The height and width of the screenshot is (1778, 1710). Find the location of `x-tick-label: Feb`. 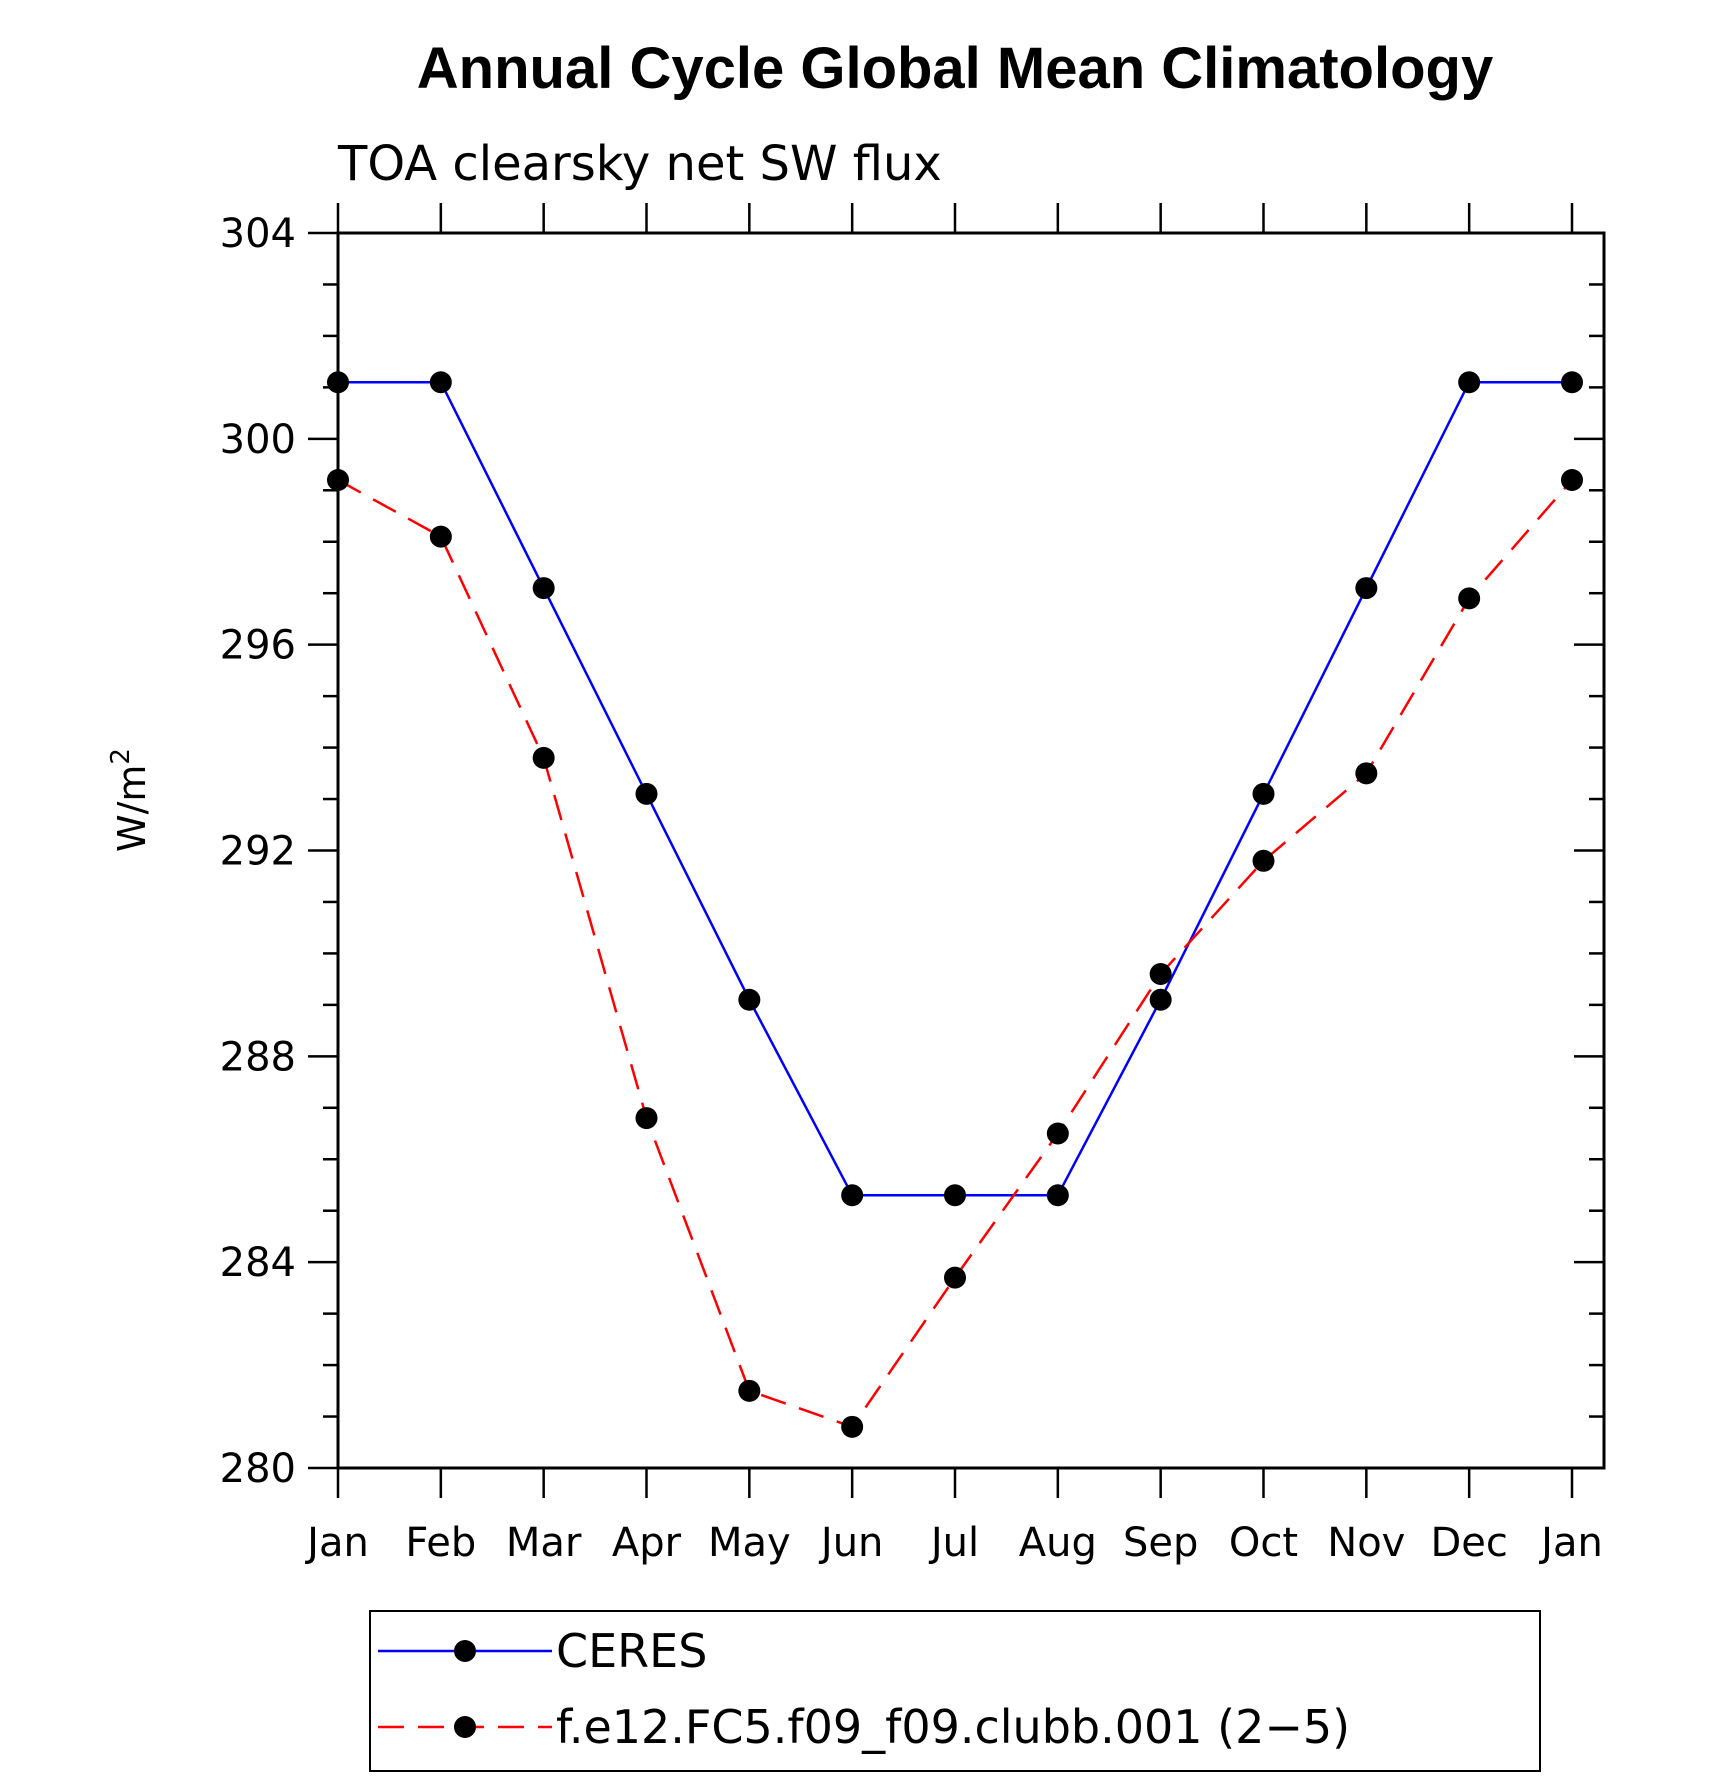

x-tick-label: Feb is located at coordinates (440, 1543).